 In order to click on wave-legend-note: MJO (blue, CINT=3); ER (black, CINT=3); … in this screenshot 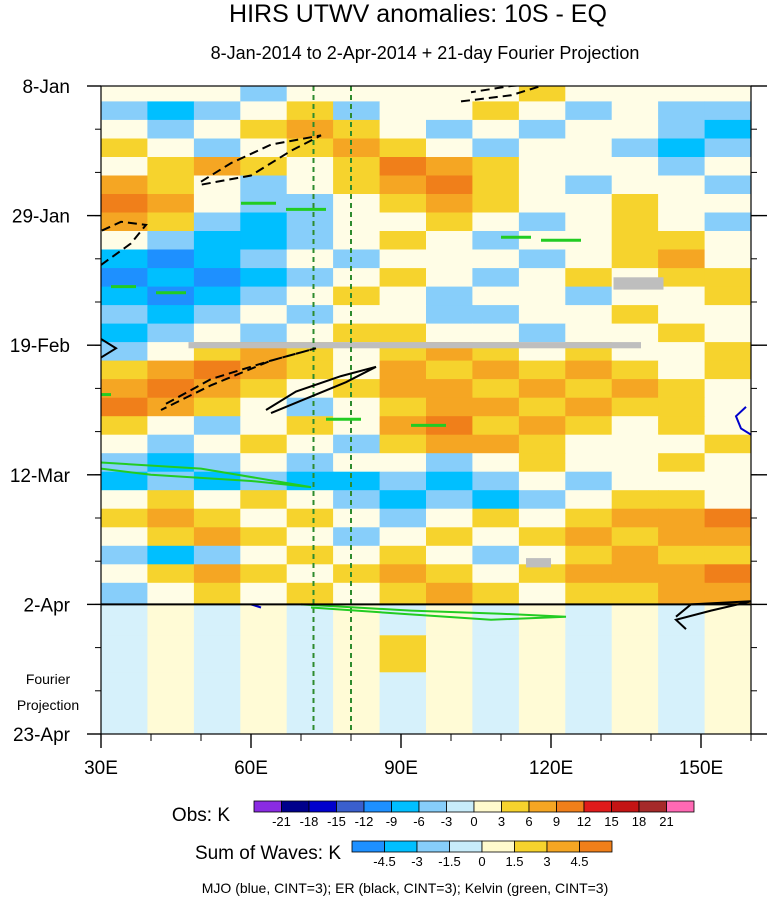, I will do `click(405, 888)`.